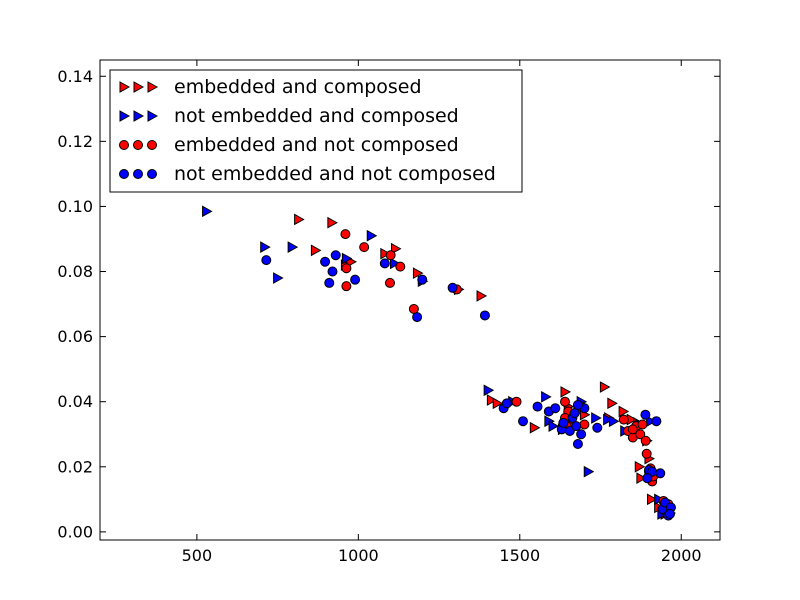 This screenshot has height=600, width=800. What do you see at coordinates (75, 401) in the screenshot?
I see `y-tick-label: 0.04` at bounding box center [75, 401].